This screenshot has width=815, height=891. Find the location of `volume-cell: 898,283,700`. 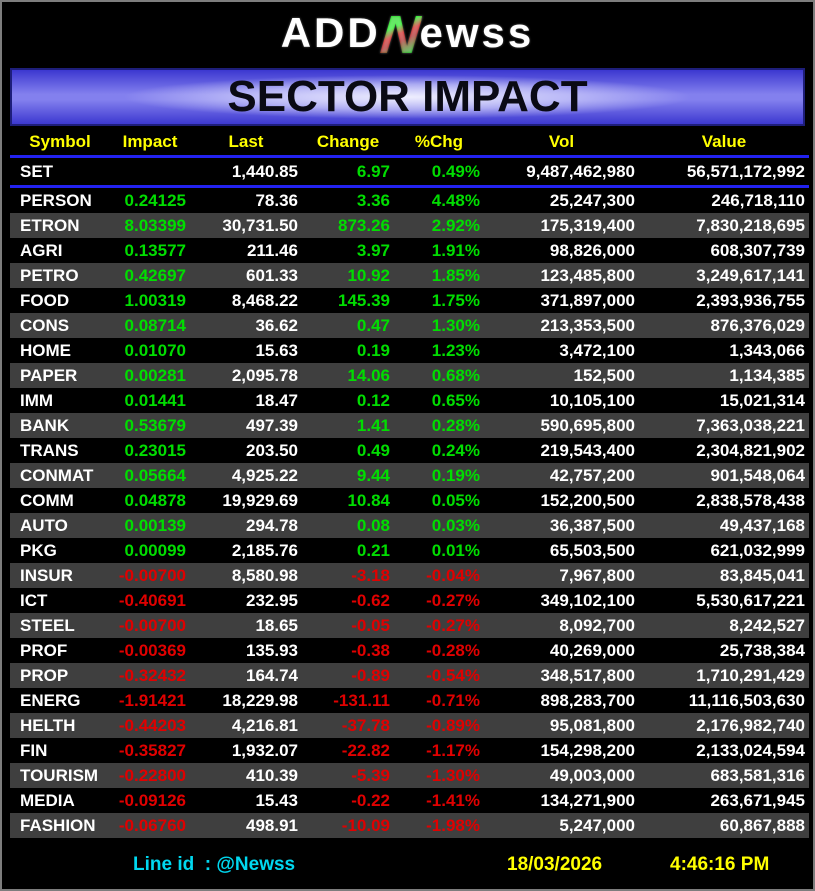

volume-cell: 898,283,700 is located at coordinates (587, 700).